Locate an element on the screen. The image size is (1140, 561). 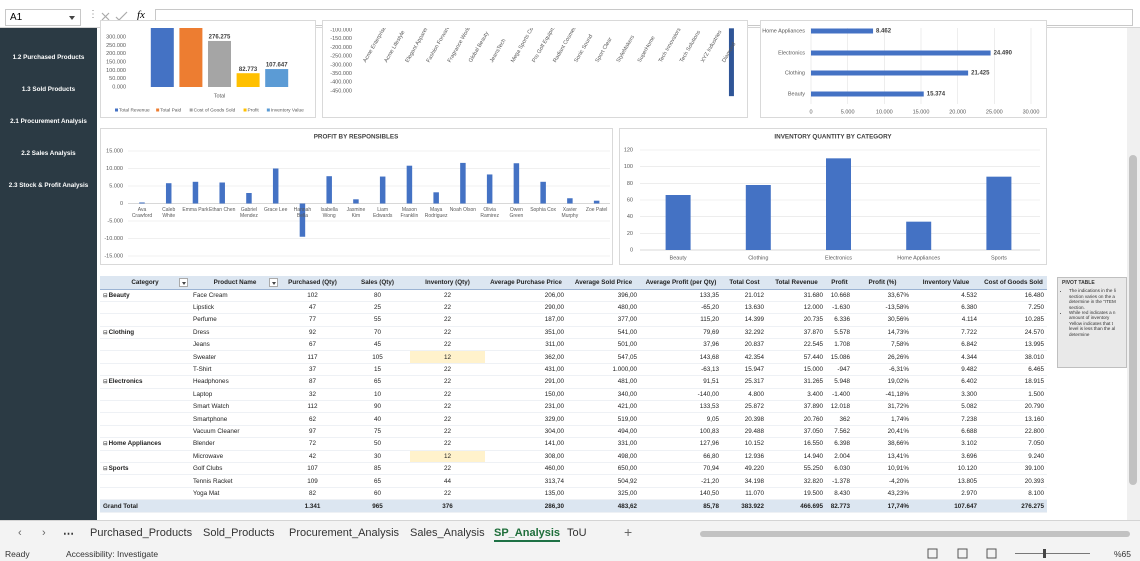
sidebar-item: 1.2 Purchased Products is located at coordinates (48, 57).